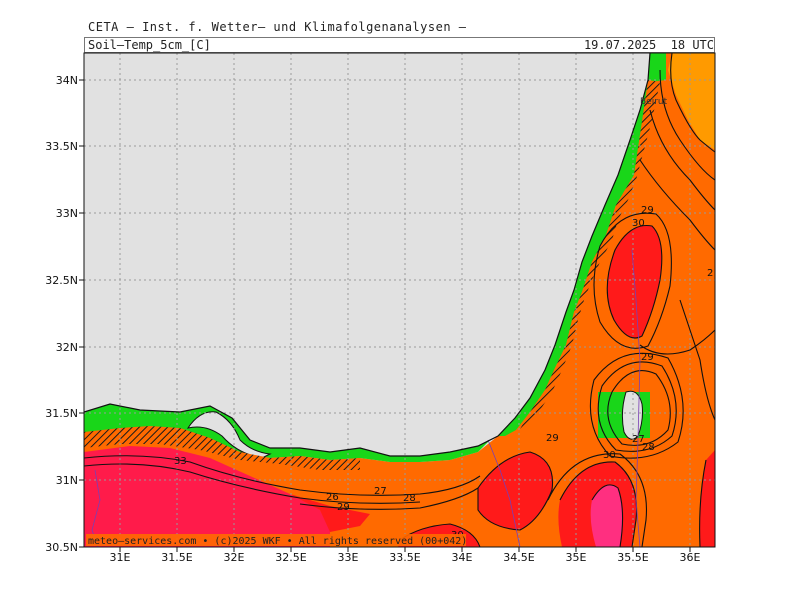 Image resolution: width=800 pixels, height=600 pixels. What do you see at coordinates (606, 515) in the screenshot?
I see `pink-zone-south` at bounding box center [606, 515].